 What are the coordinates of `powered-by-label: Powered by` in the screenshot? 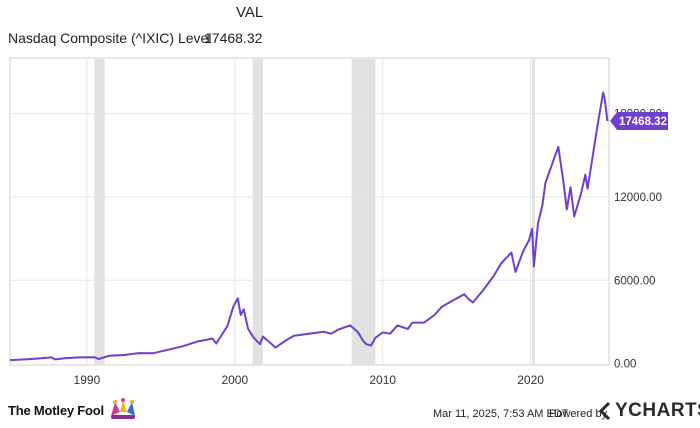 It's located at (578, 414).